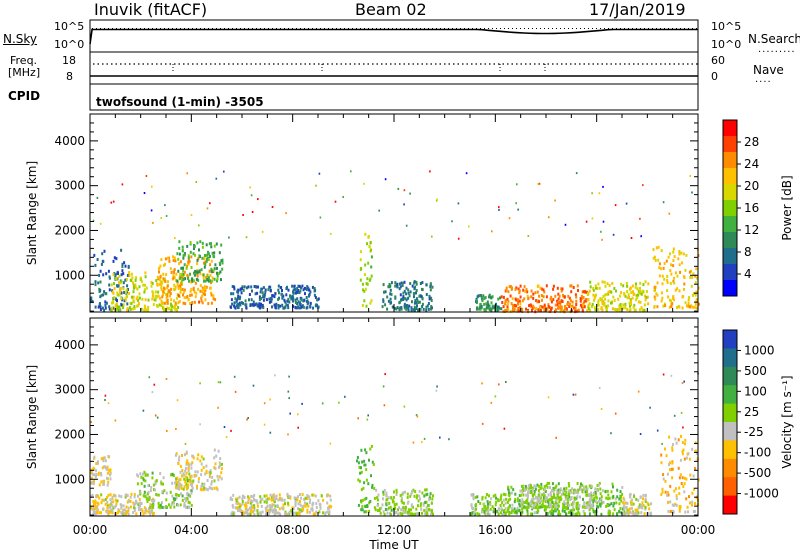 The width and height of the screenshot is (800, 554). Describe the element at coordinates (763, 82) in the screenshot. I see `nave-legend-dots: ····` at that location.